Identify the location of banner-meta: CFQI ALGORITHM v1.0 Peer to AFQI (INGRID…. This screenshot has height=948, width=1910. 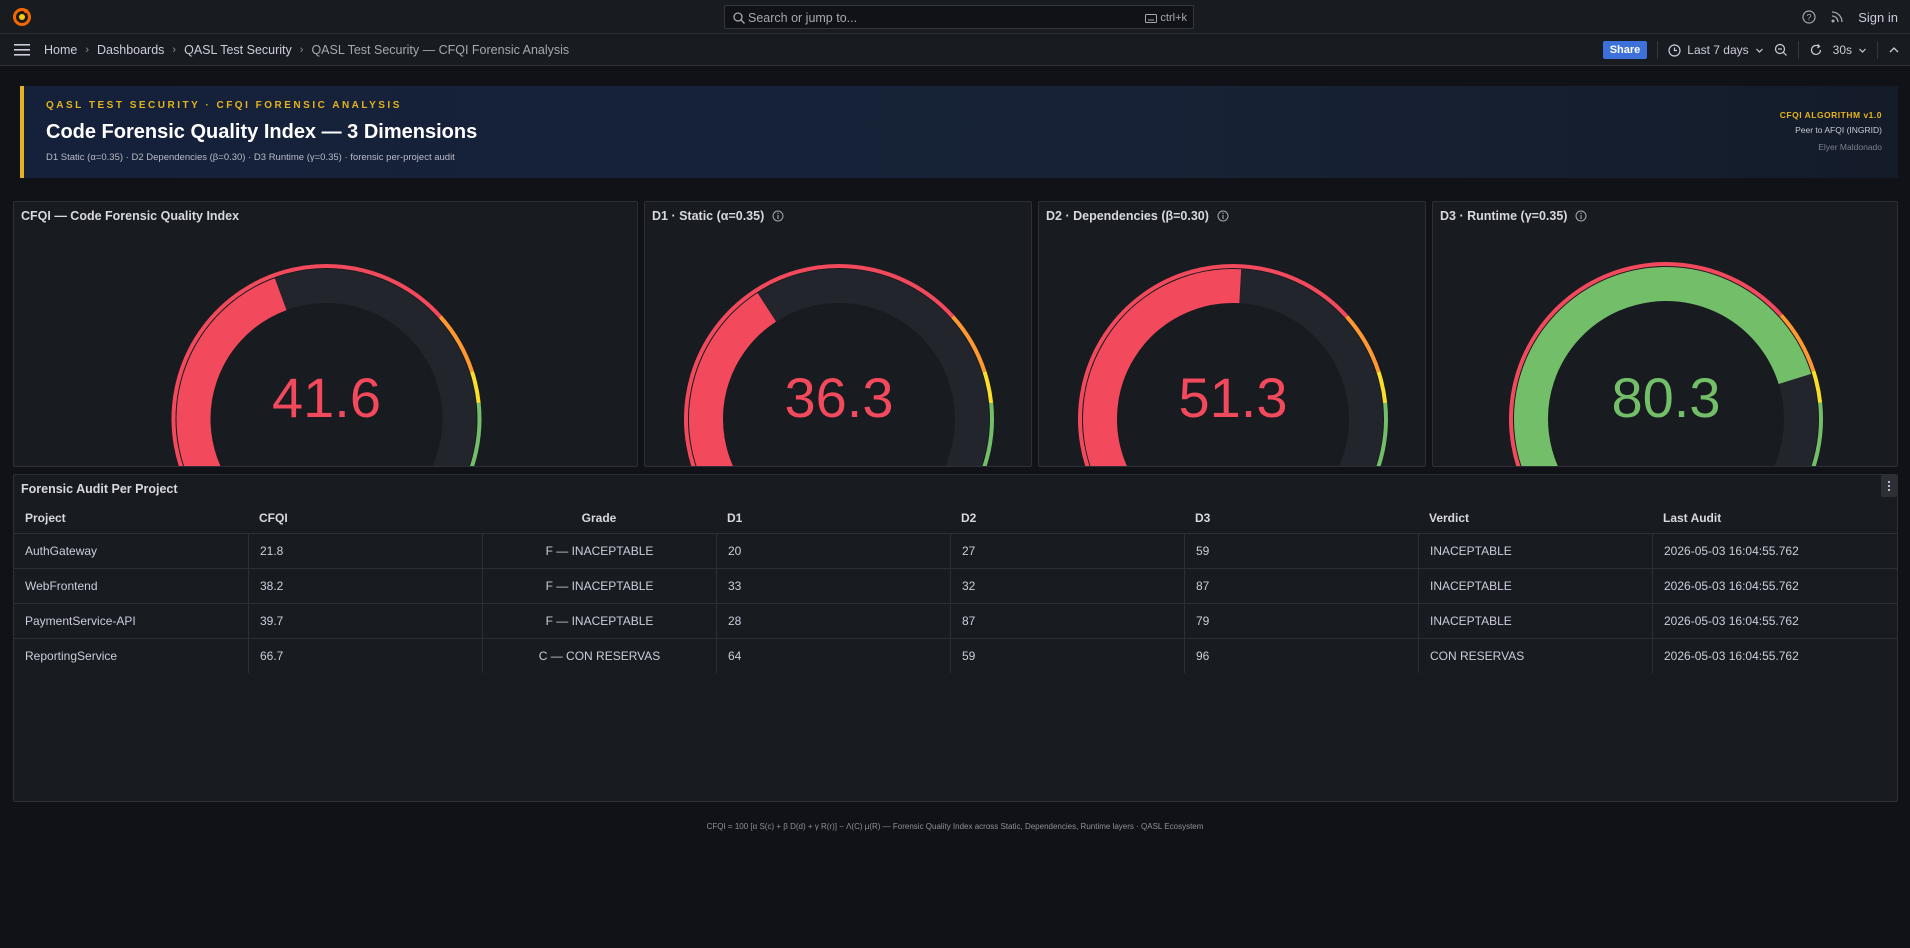
(1831, 131).